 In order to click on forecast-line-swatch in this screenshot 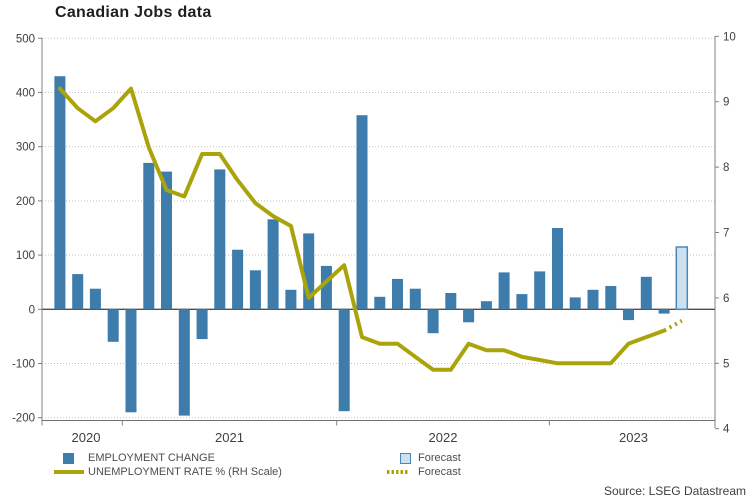, I will do `click(397, 472)`.